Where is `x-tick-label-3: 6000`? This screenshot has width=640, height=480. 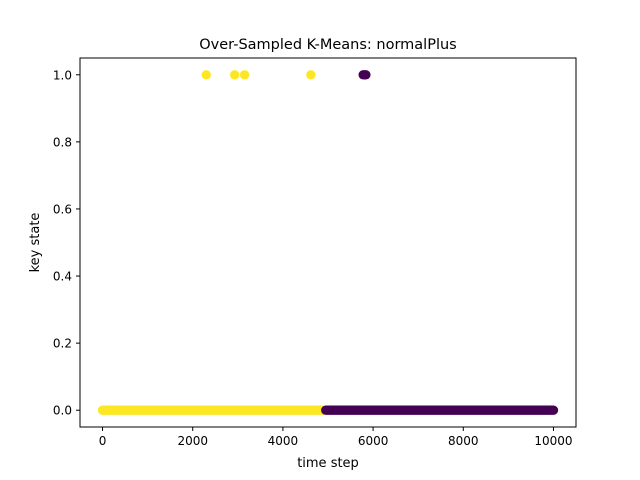 x-tick-label-3: 6000 is located at coordinates (373, 441).